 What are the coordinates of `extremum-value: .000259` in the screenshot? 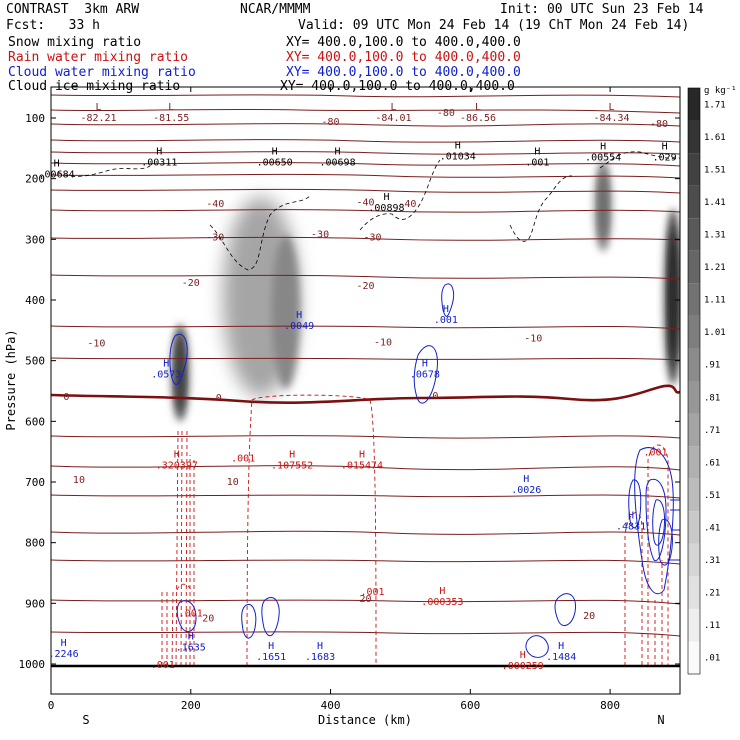 It's located at (523, 666).